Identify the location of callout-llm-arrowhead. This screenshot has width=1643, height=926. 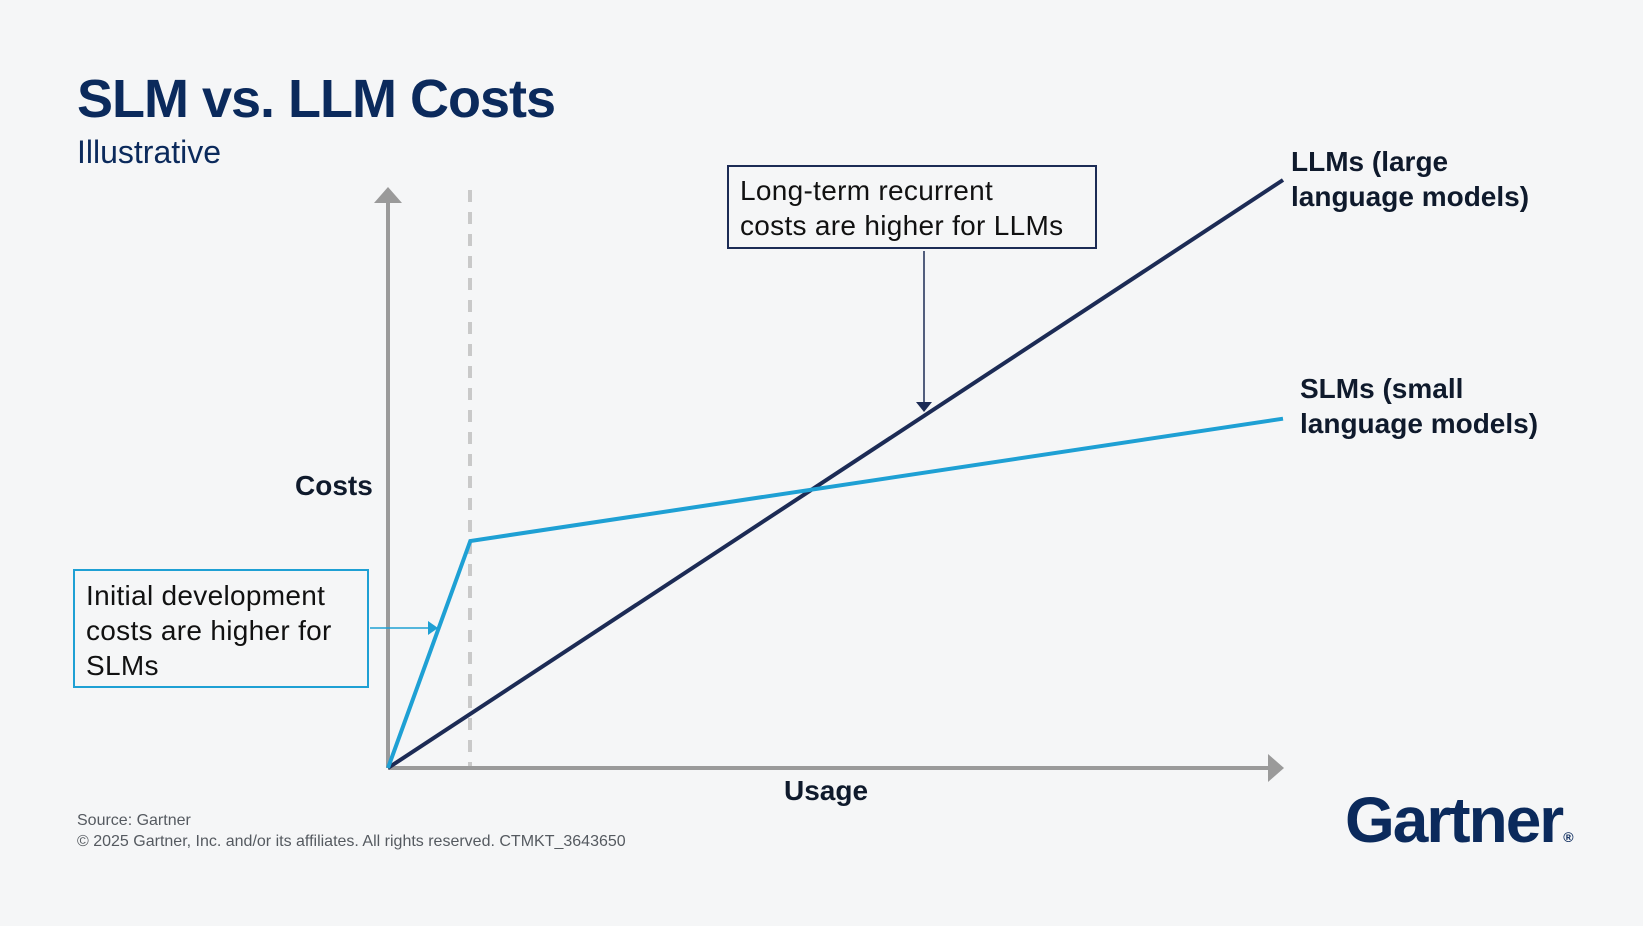
(924, 407).